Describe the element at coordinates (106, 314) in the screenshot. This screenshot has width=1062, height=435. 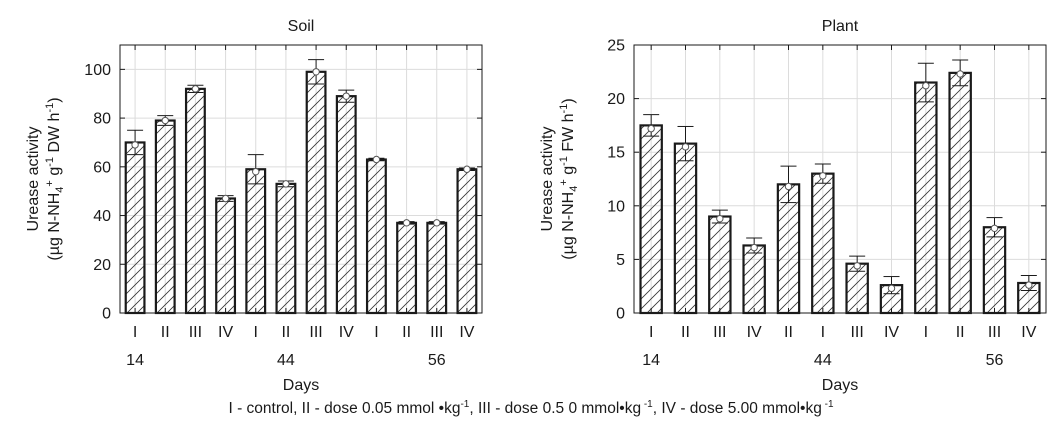
I see `soil-y-tick-label: 0` at that location.